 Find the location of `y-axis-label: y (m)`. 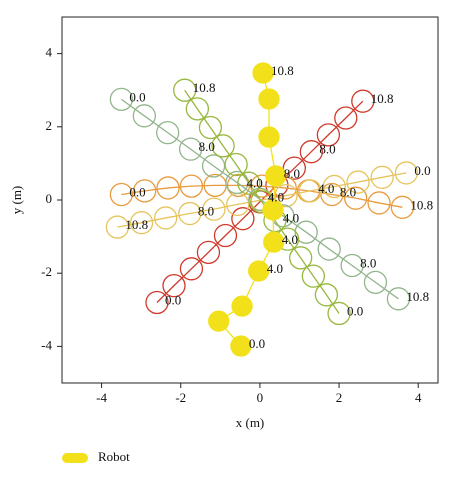

y-axis-label: y (m) is located at coordinates (16, 200).